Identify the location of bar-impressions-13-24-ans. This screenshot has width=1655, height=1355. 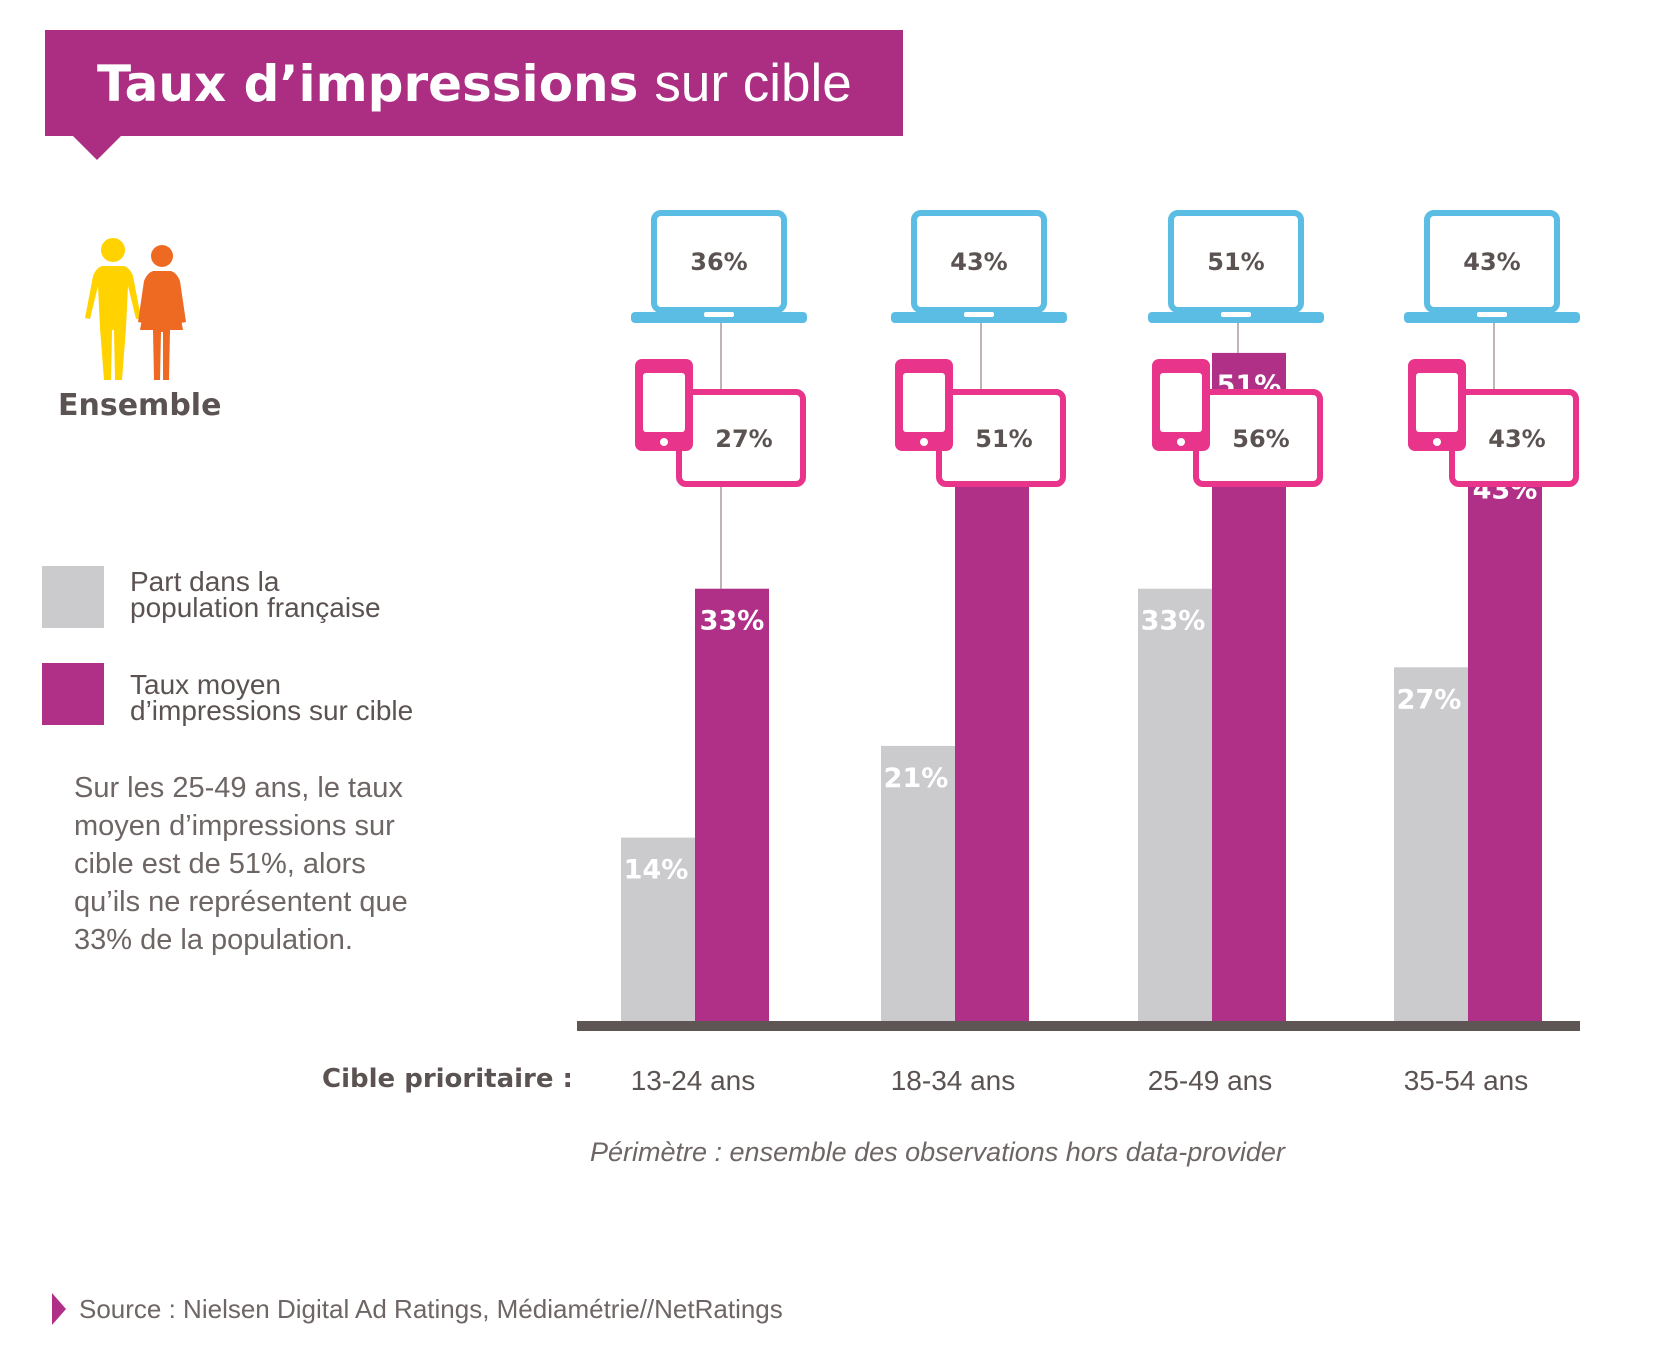
(732, 804).